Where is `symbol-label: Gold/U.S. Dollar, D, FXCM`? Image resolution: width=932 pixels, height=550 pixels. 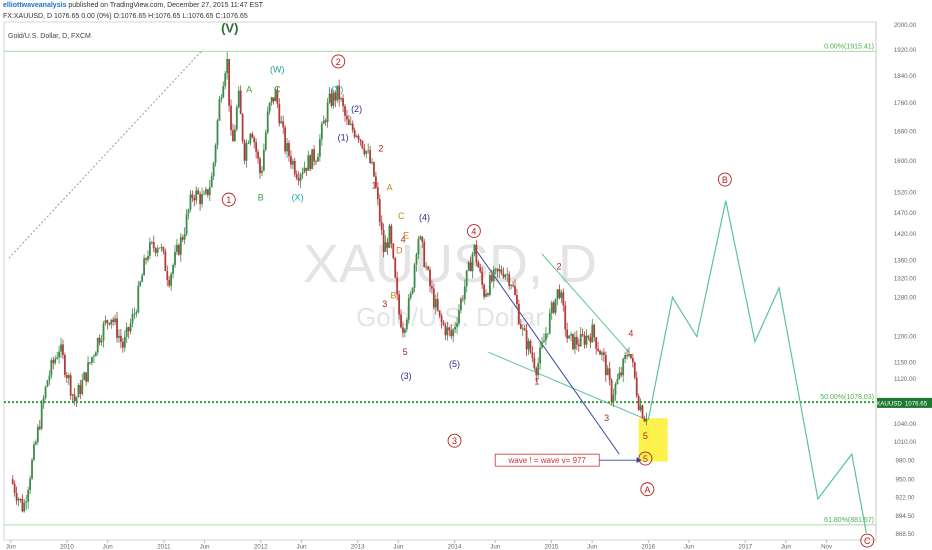
symbol-label: Gold/U.S. Dollar, D, FXCM is located at coordinates (49, 36).